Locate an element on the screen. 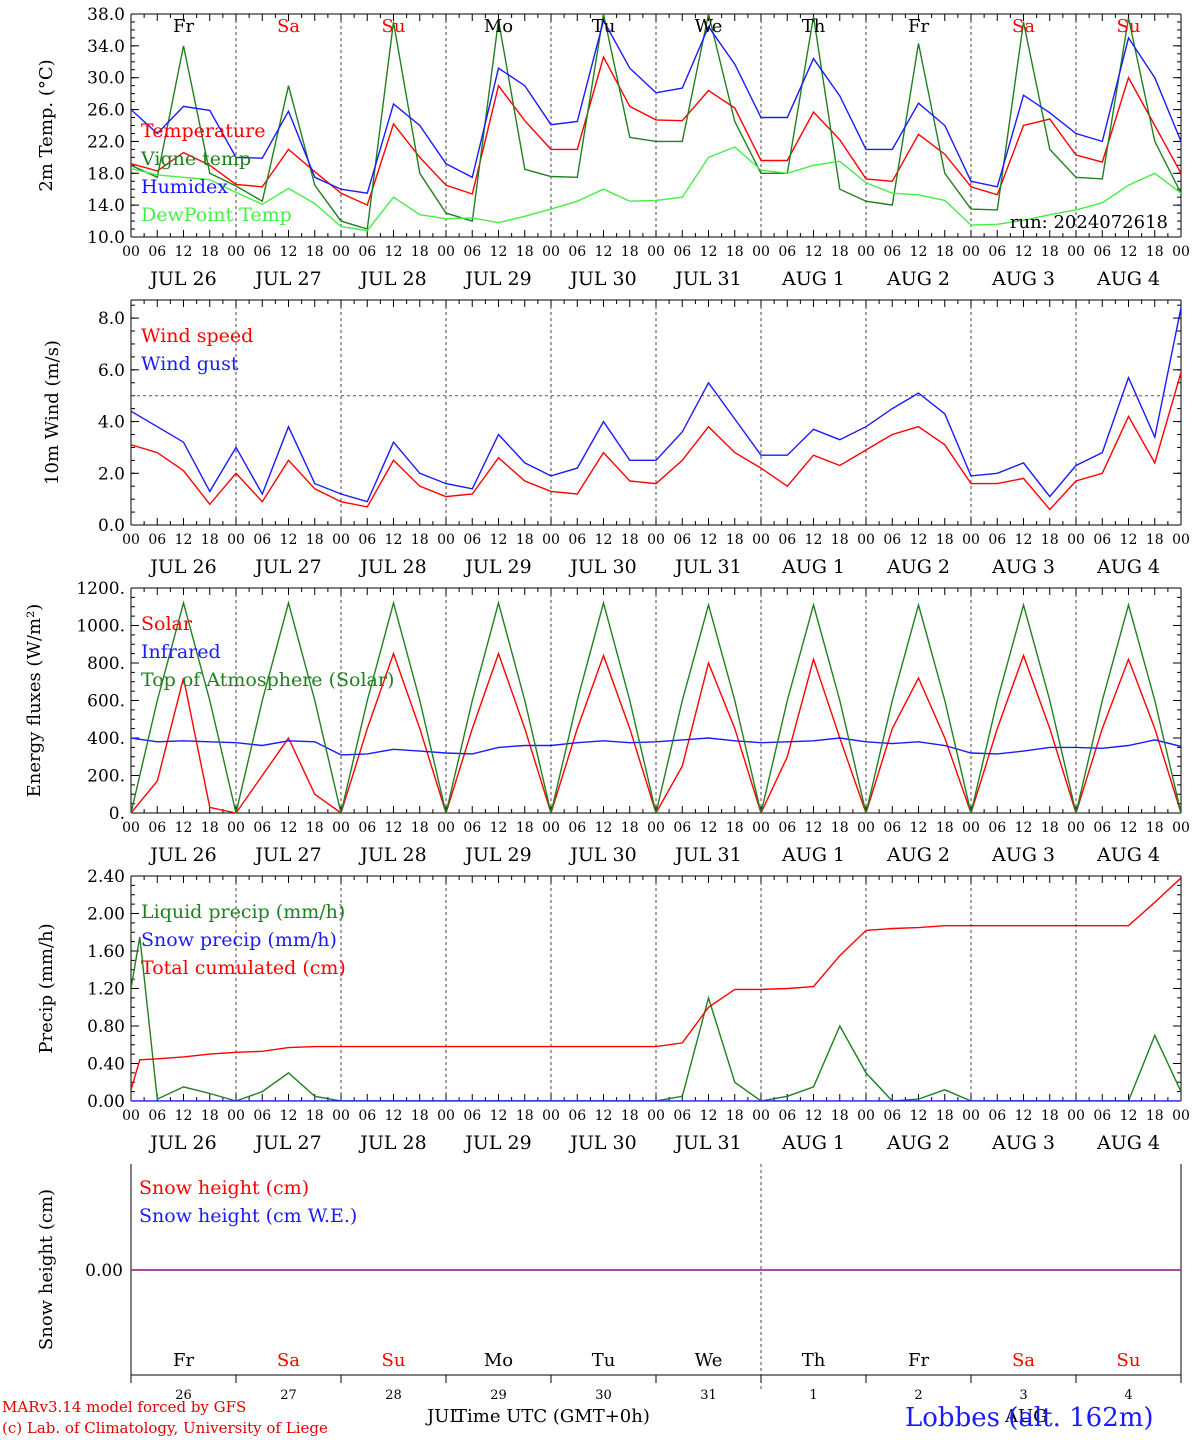  day-number-label: 31 is located at coordinates (708, 1395).